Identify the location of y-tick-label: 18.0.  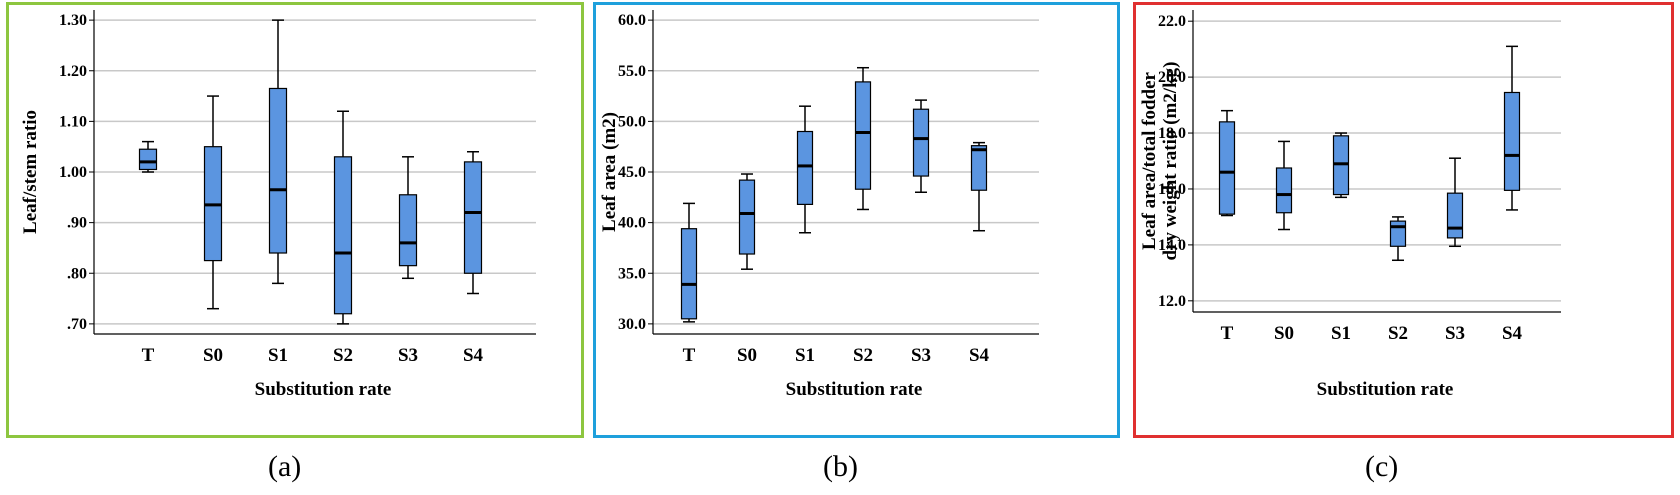
(1172, 133).